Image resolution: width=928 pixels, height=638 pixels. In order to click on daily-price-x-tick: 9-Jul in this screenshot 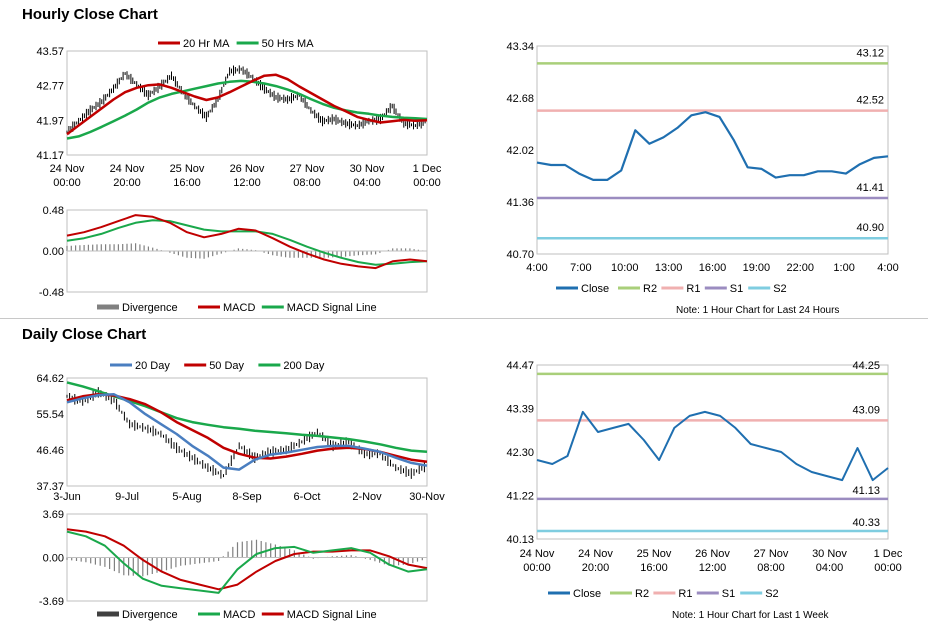, I will do `click(127, 497)`.